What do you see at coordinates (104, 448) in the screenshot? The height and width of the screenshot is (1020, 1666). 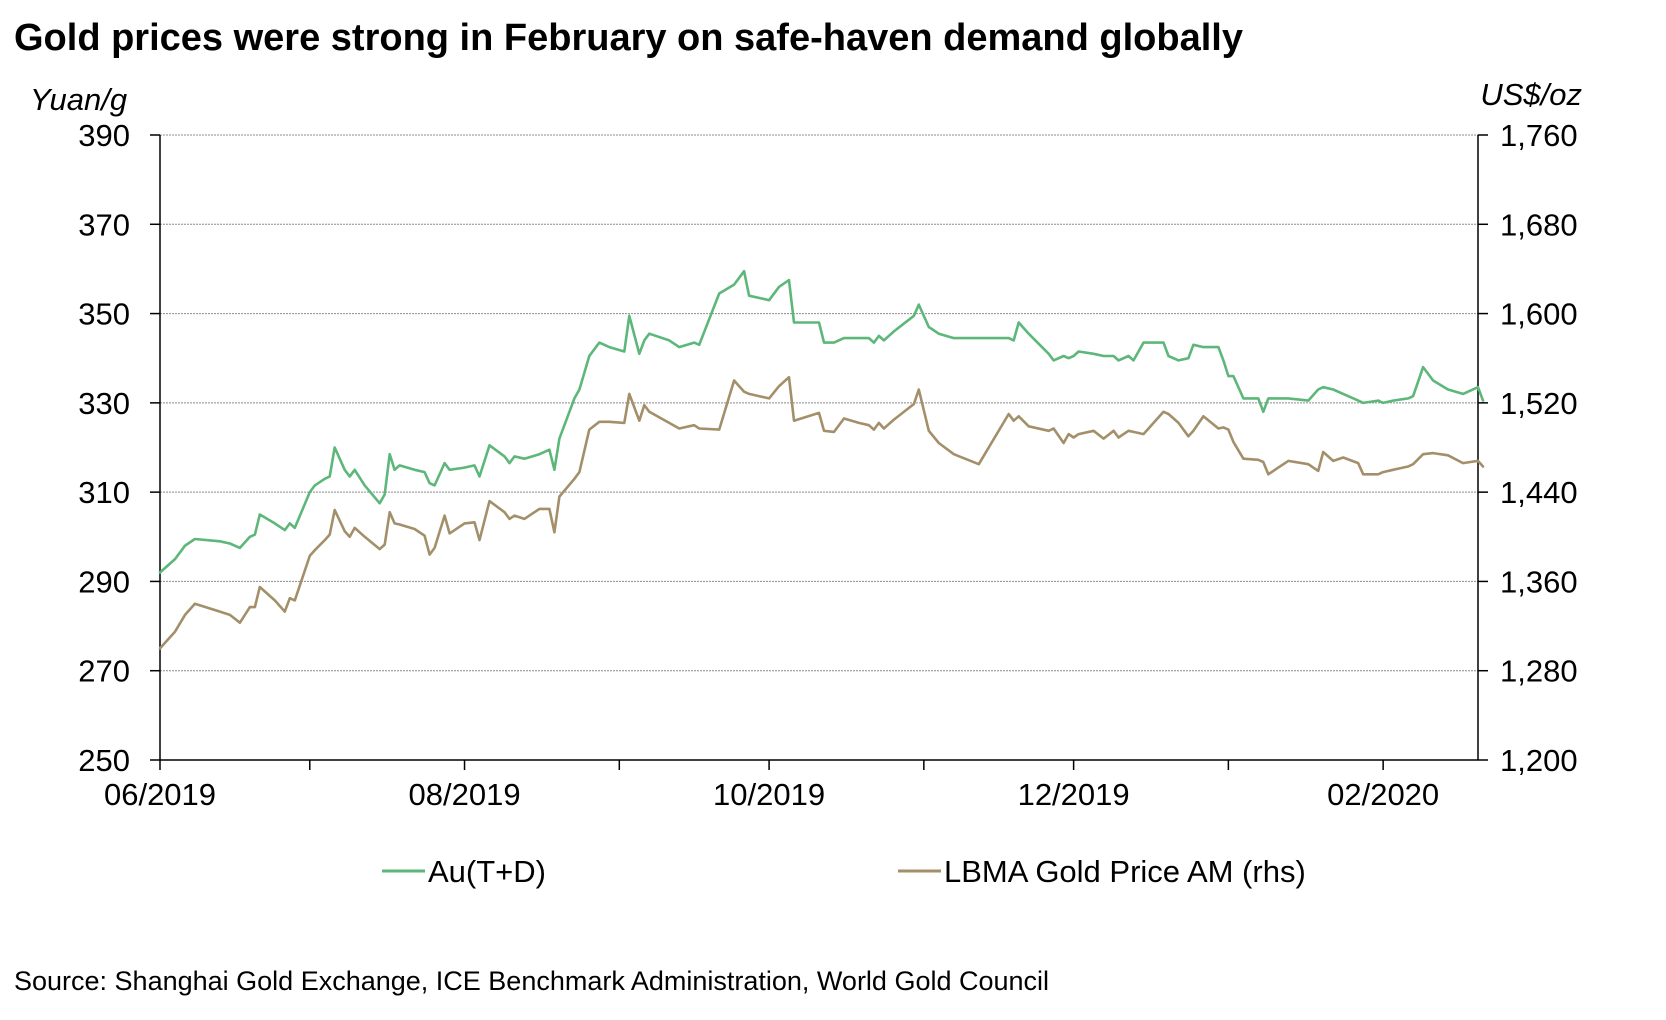 I see `y-left-tick-labels: 390 370 350 330 310 290 270 250` at bounding box center [104, 448].